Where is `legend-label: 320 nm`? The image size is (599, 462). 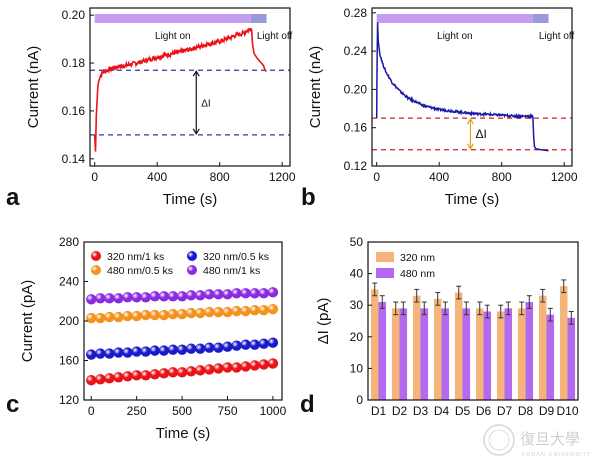
legend-label: 320 nm is located at coordinates (417, 258).